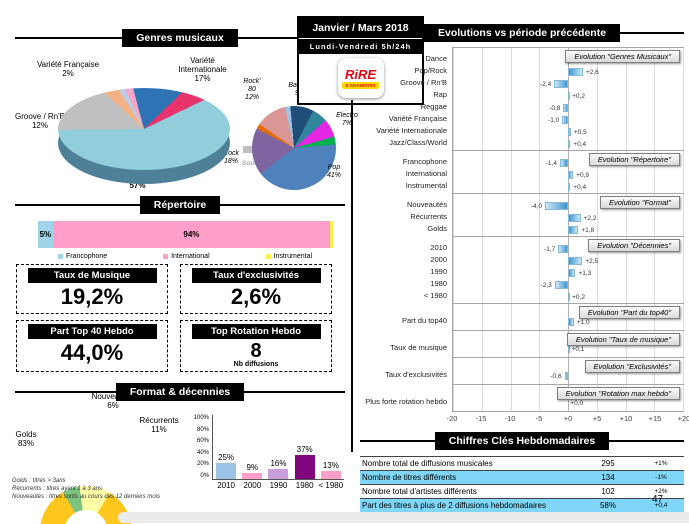 The height and width of the screenshot is (524, 689). Describe the element at coordinates (585, 273) in the screenshot. I see `evolutions-bar-value: +1,3` at that location.